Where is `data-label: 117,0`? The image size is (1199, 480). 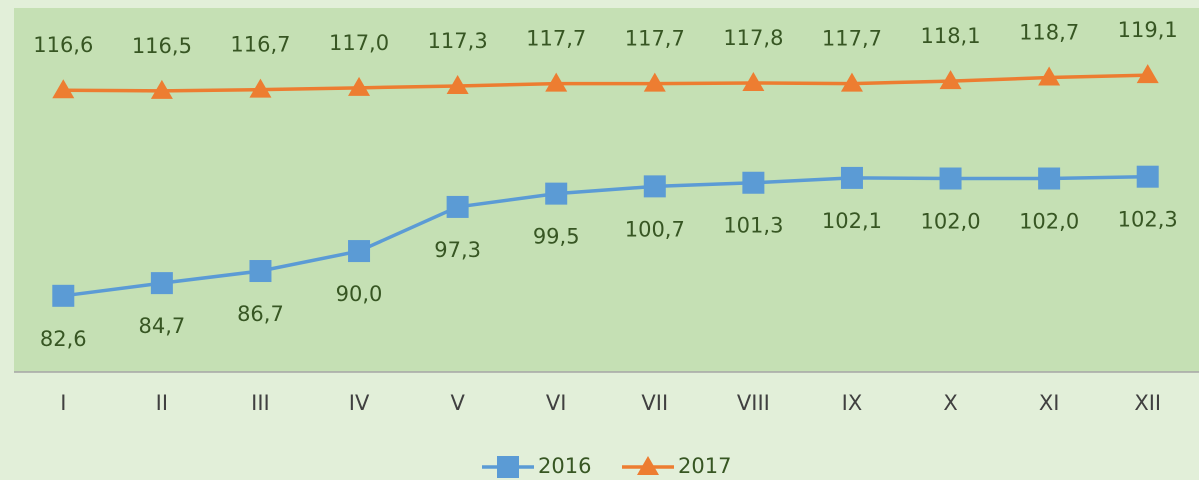
data-label: 117,0 is located at coordinates (359, 43).